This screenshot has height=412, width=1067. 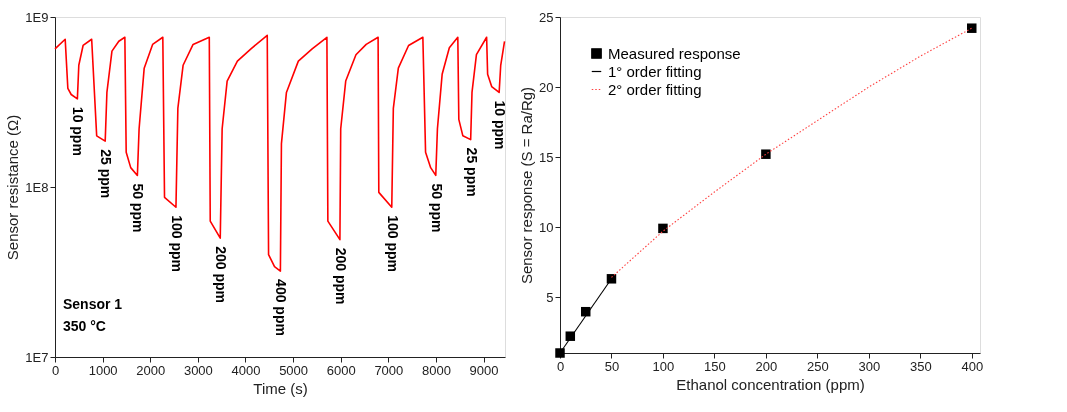 What do you see at coordinates (198, 370) in the screenshot?
I see `x-tick-label: 3000` at bounding box center [198, 370].